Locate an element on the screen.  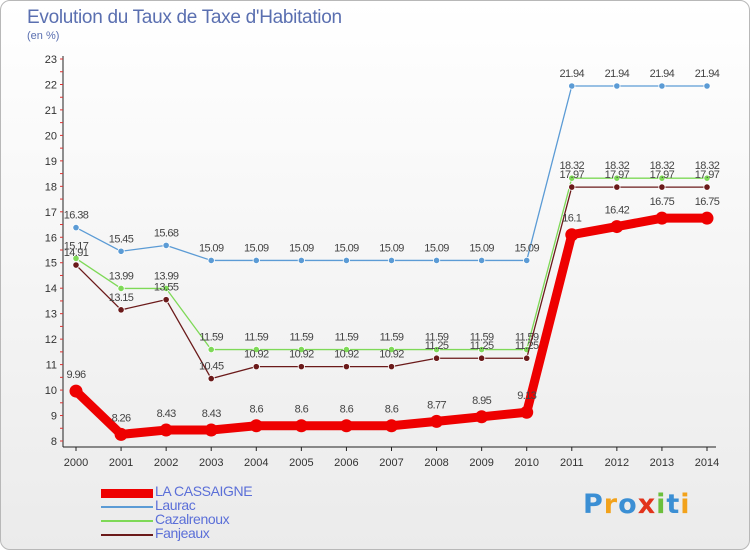
chart-title: Evolution du Taux de Taxe d'Habitation is located at coordinates (184, 17).